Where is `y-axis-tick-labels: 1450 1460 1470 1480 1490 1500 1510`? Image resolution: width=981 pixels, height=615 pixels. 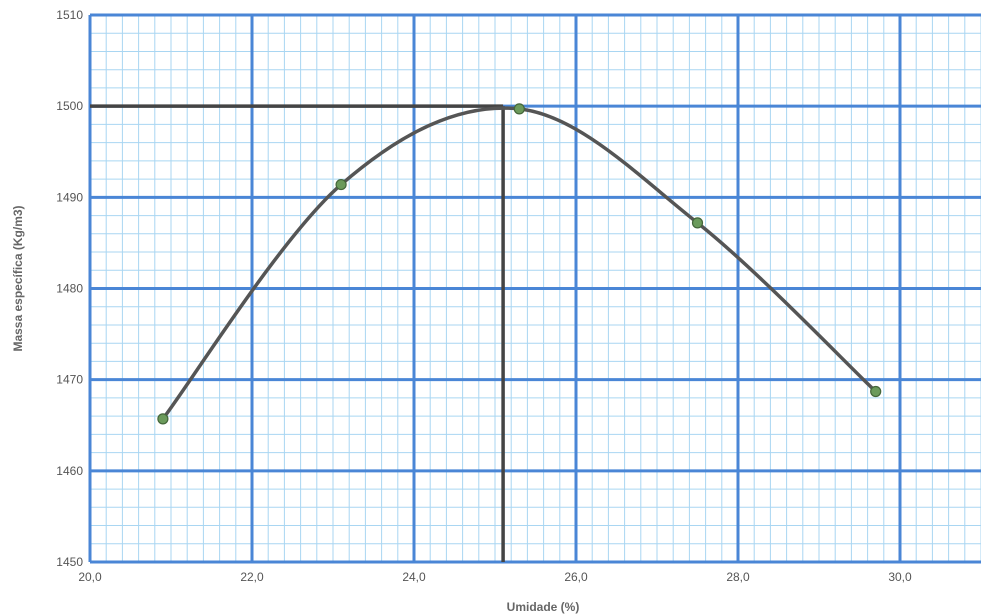 y-axis-tick-labels: 1450 1460 1470 1480 1490 1500 1510 is located at coordinates (69, 288).